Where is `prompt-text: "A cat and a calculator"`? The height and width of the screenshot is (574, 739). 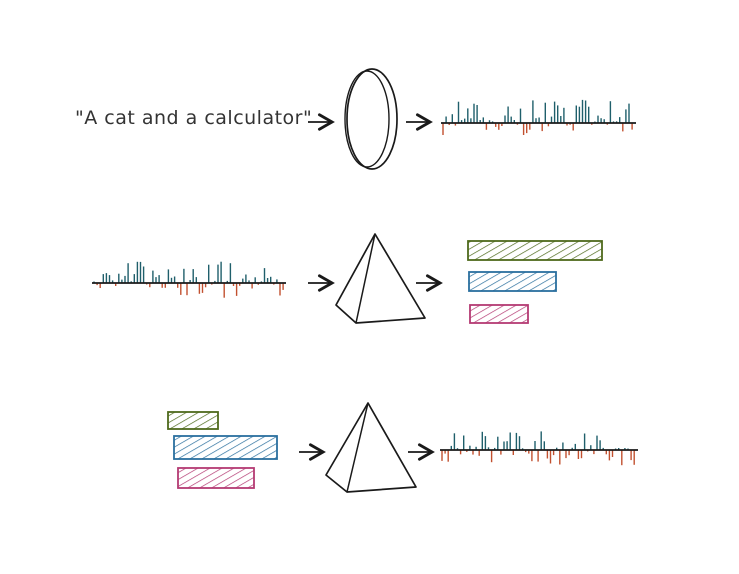 prompt-text: "A cat and a calculator" is located at coordinates (193, 118).